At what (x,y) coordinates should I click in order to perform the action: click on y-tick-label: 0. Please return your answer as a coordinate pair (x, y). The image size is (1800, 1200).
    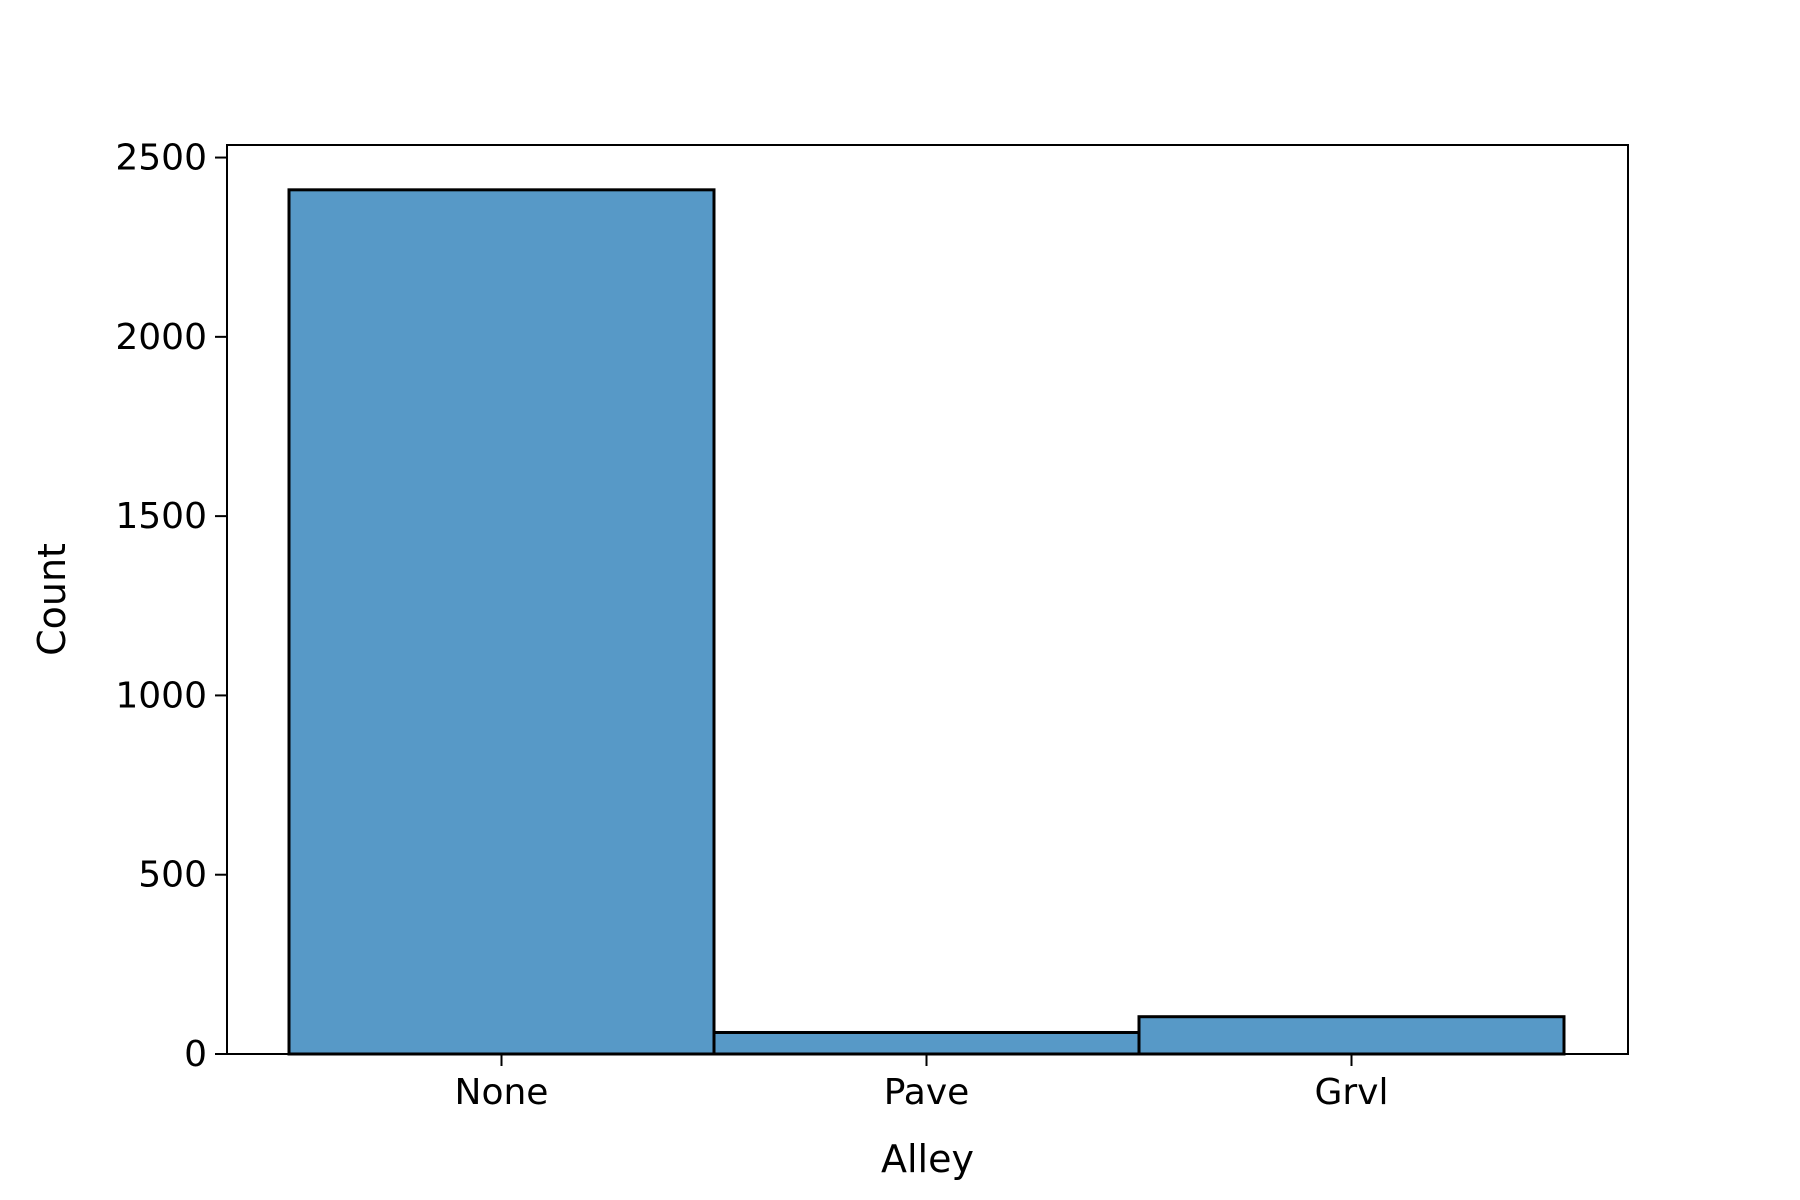
    Looking at the image, I should click on (195, 1054).